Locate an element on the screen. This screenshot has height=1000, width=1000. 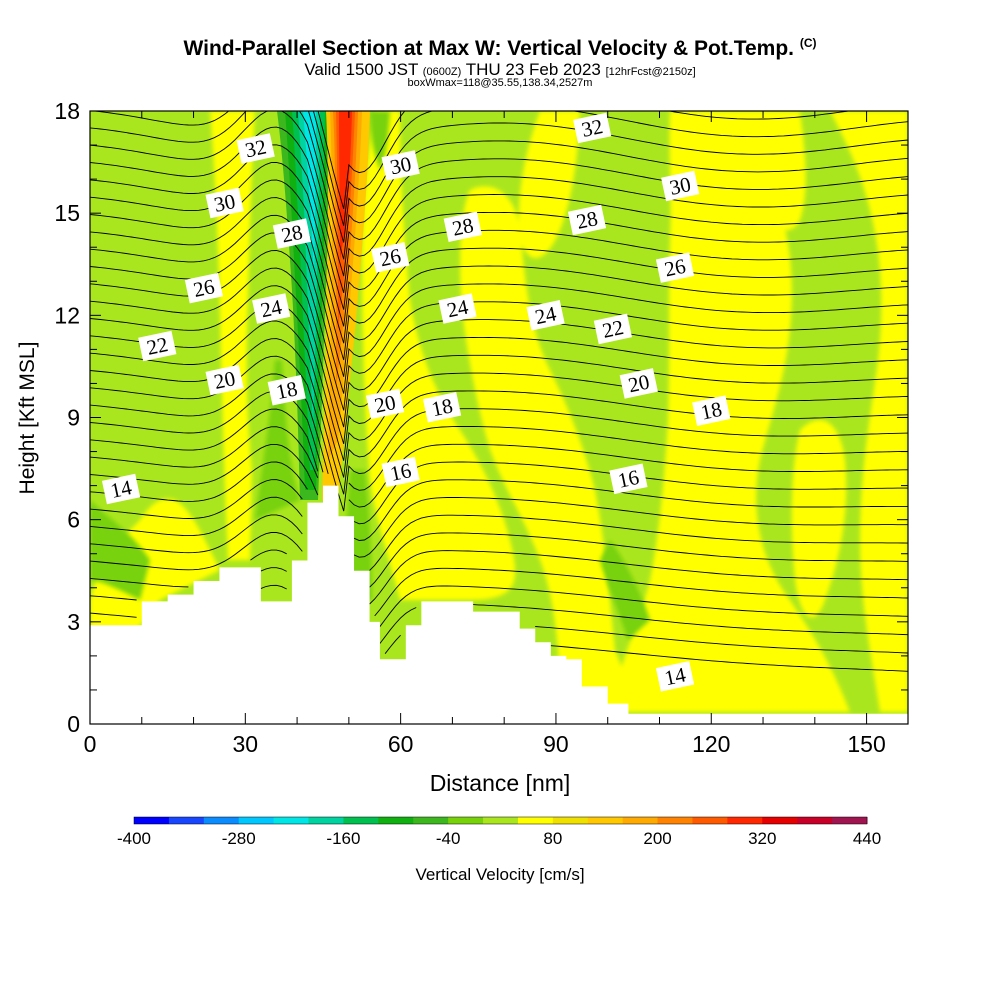
colorbar-tick-label: 80 is located at coordinates (552, 838).